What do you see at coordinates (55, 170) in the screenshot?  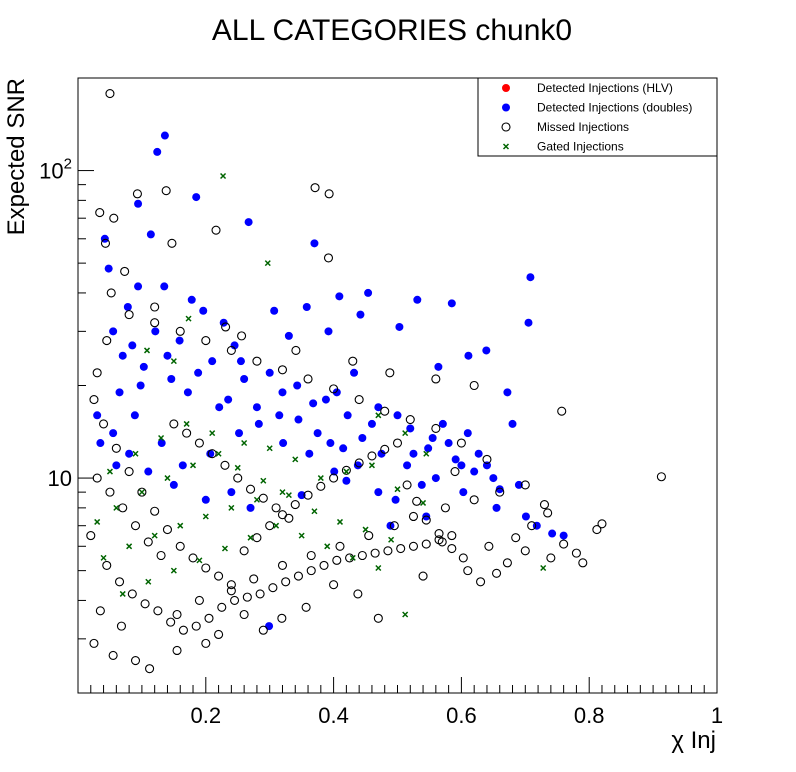 I see `y-tick-label: 102` at bounding box center [55, 170].